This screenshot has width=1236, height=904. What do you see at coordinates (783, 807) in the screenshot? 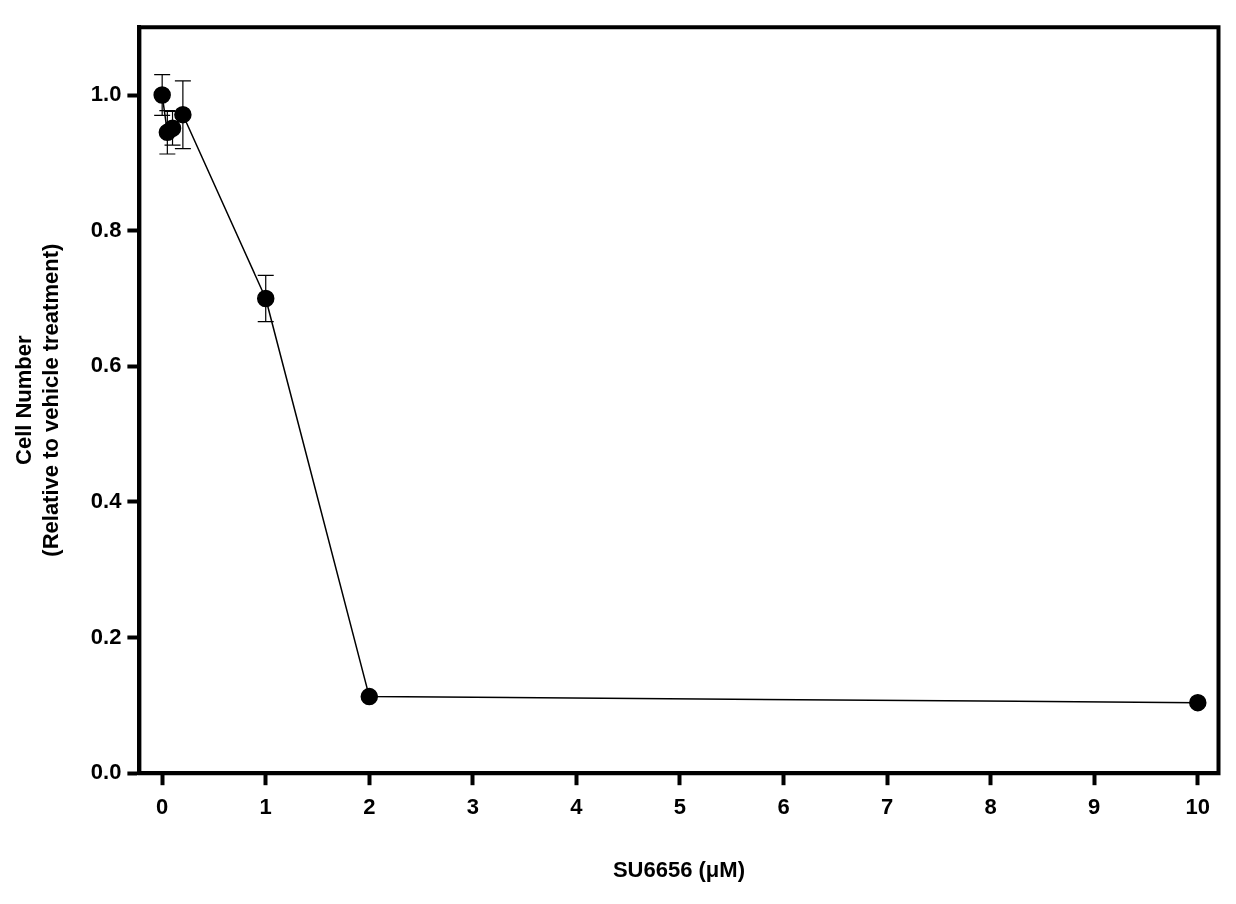
I see `x-tick-label: 6` at bounding box center [783, 807].